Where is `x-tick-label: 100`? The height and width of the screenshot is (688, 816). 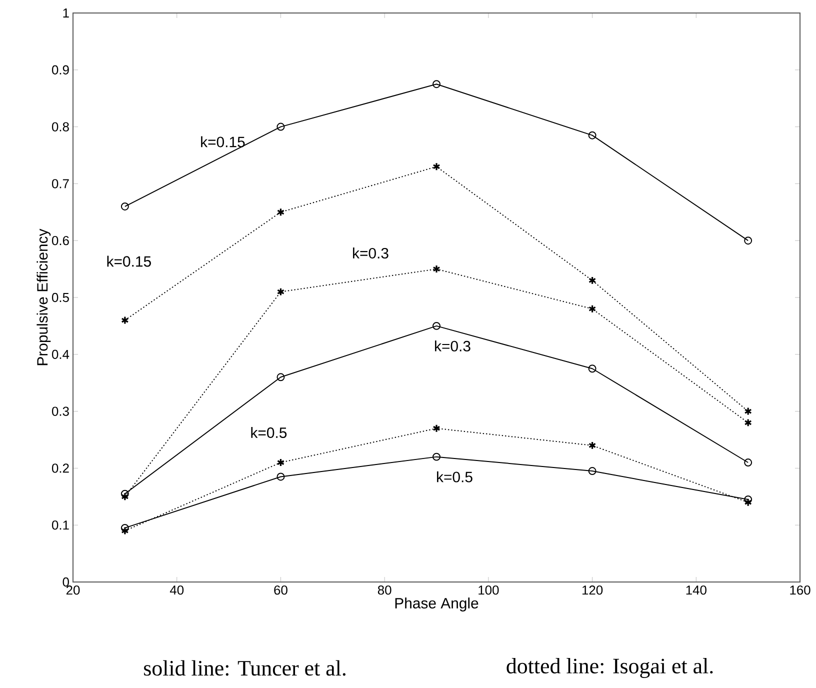 x-tick-label: 100 is located at coordinates (488, 590).